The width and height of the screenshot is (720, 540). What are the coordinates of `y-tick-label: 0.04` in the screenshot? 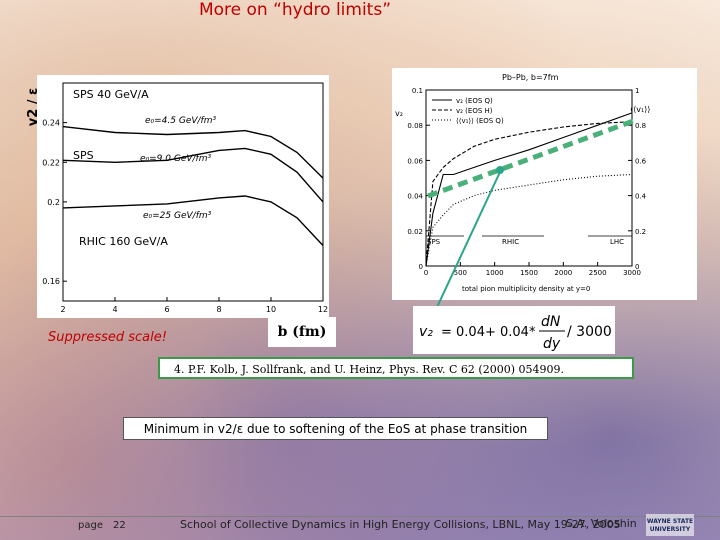 It's located at (415, 197).